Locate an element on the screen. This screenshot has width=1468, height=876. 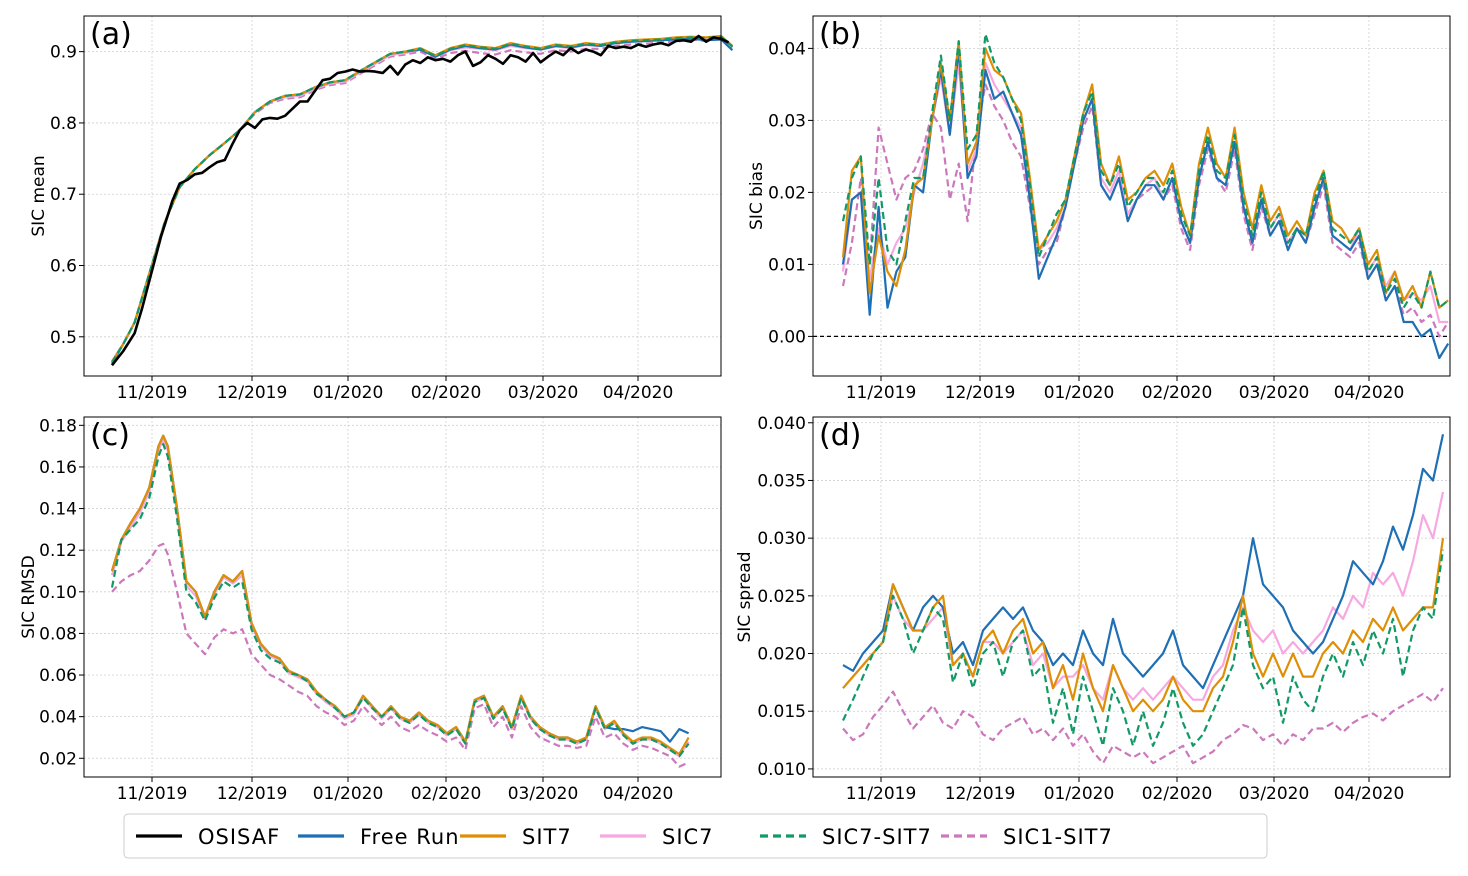
y-tick-label: 0.00 is located at coordinates (787, 337).